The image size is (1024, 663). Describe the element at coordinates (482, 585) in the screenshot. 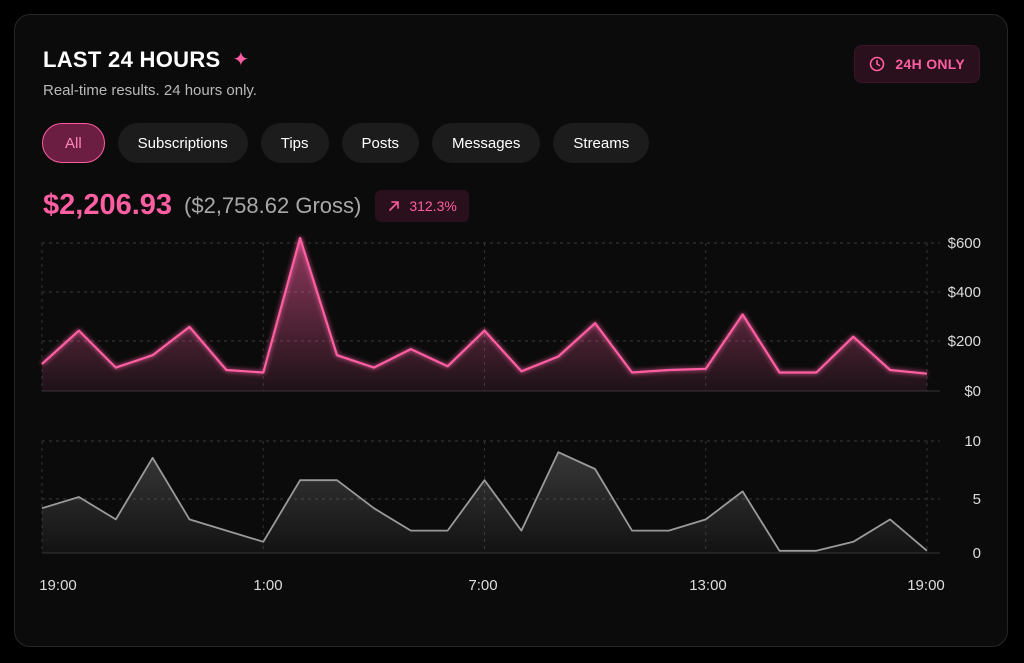

I see `x-tick-label: 7:00` at that location.